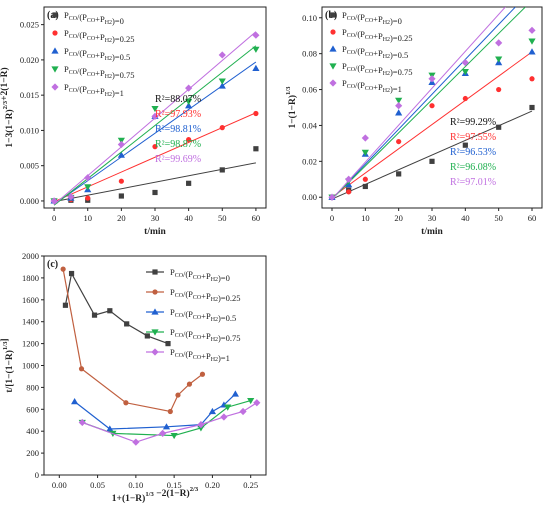  What do you see at coordinates (30, 344) in the screenshot?
I see `y-tick-label: 1200` at bounding box center [30, 344].